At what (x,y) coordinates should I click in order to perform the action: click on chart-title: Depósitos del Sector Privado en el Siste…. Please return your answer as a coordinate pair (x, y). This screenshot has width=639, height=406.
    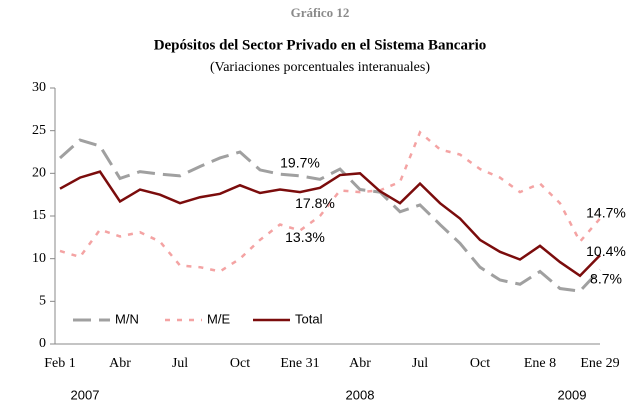
    Looking at the image, I should click on (320, 45).